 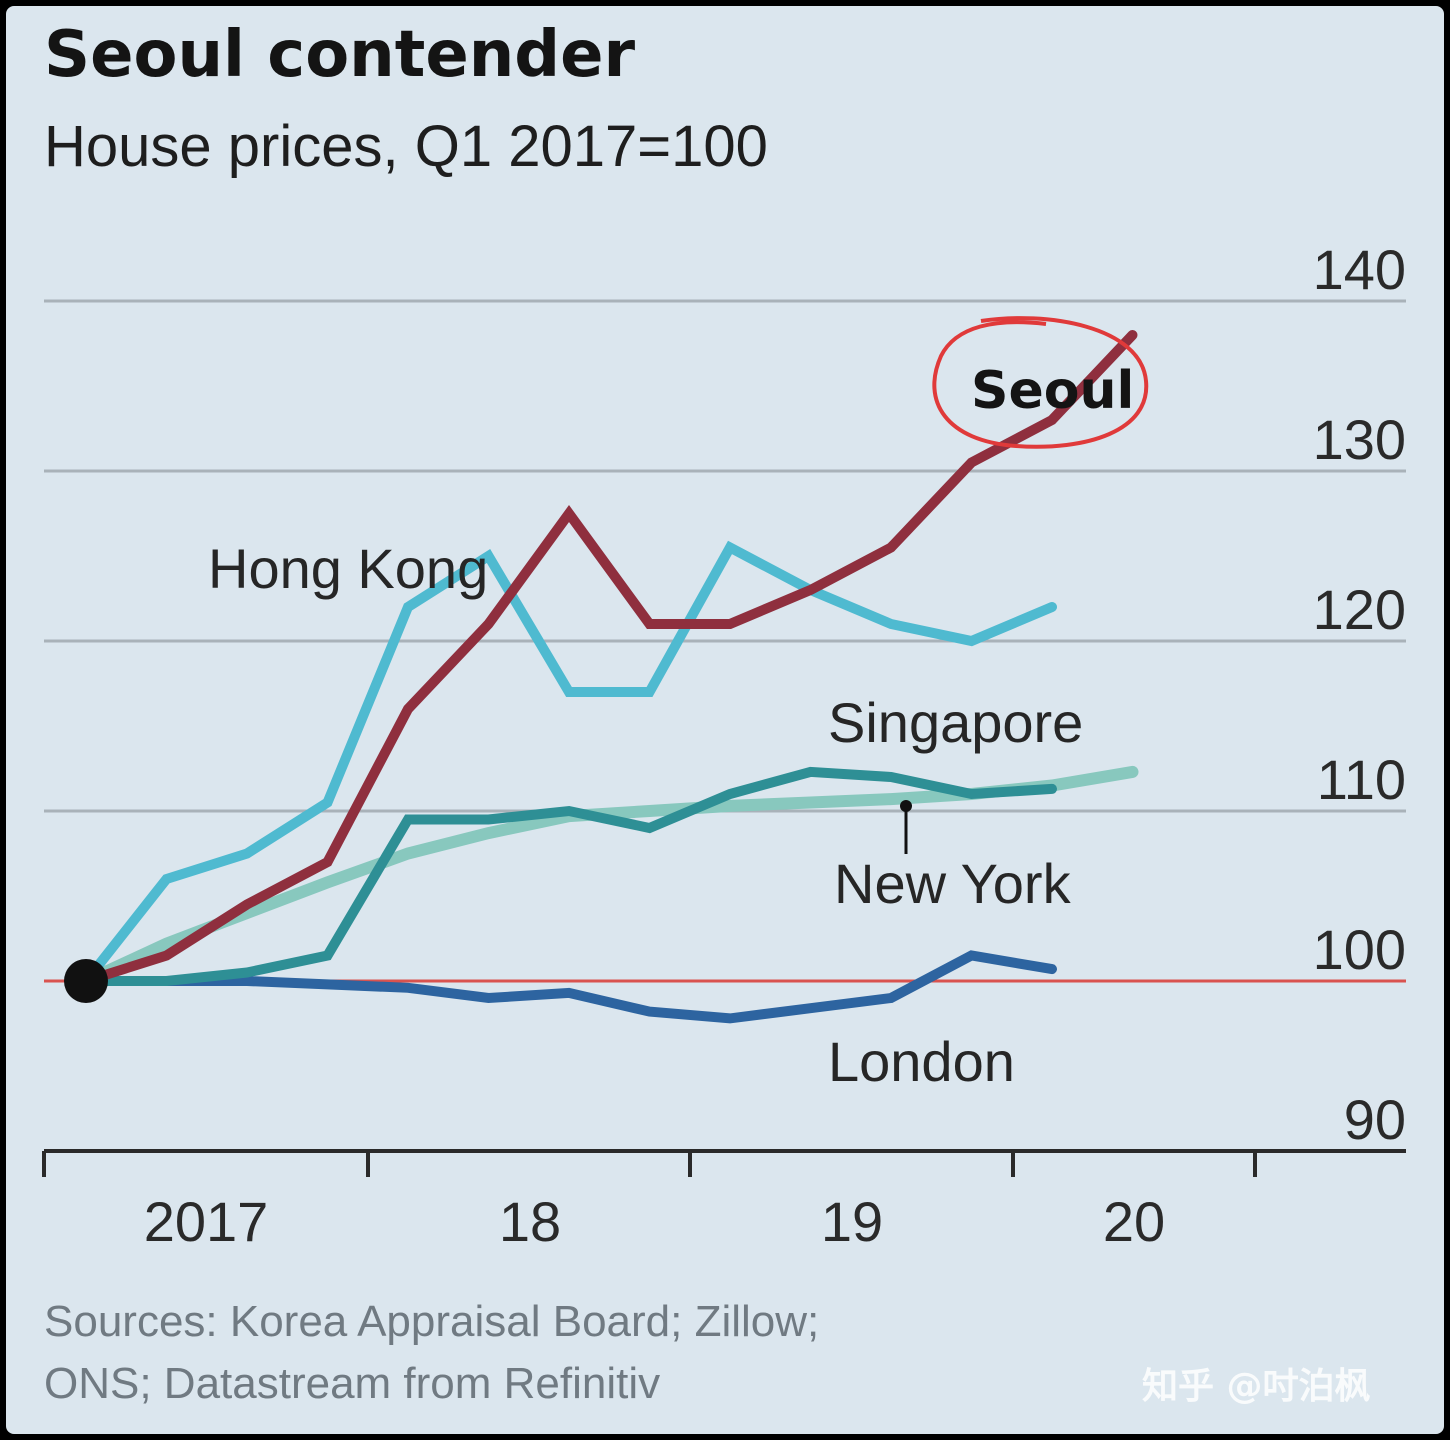 What do you see at coordinates (1359, 269) in the screenshot?
I see `y-tick-label: 140` at bounding box center [1359, 269].